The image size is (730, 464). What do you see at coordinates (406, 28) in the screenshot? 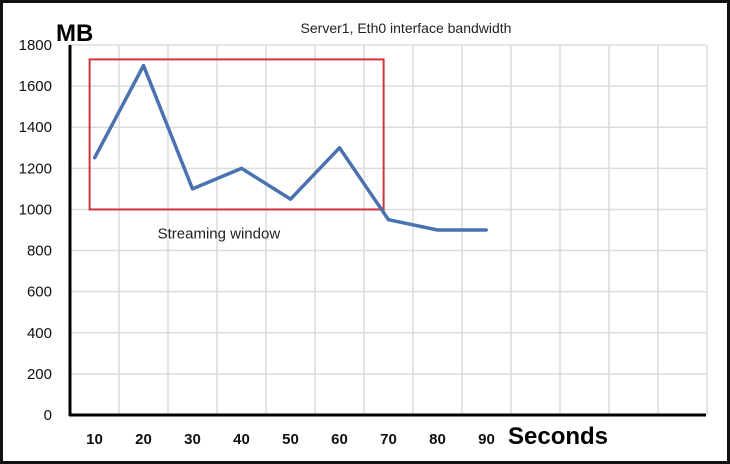
I see `chart-title: Server1, Eth0 interface bandwidth` at bounding box center [406, 28].